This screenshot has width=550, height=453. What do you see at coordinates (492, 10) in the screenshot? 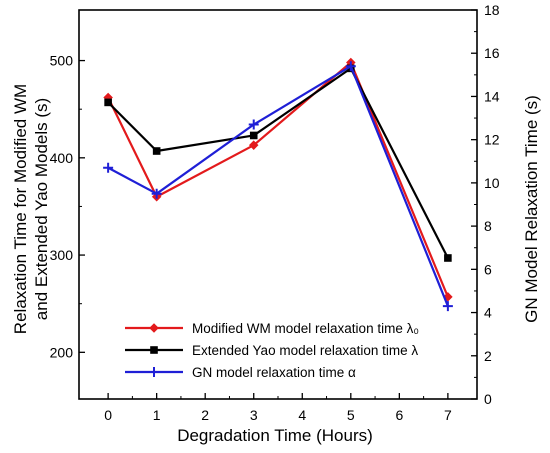
I see `y-right-tick-label: 18` at bounding box center [492, 10].